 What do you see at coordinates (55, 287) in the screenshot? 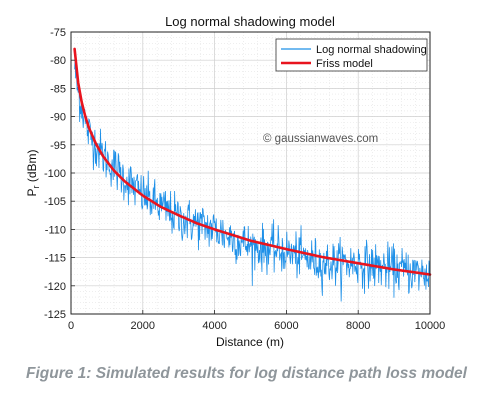
I see `y-tick-label: -120` at bounding box center [55, 287].